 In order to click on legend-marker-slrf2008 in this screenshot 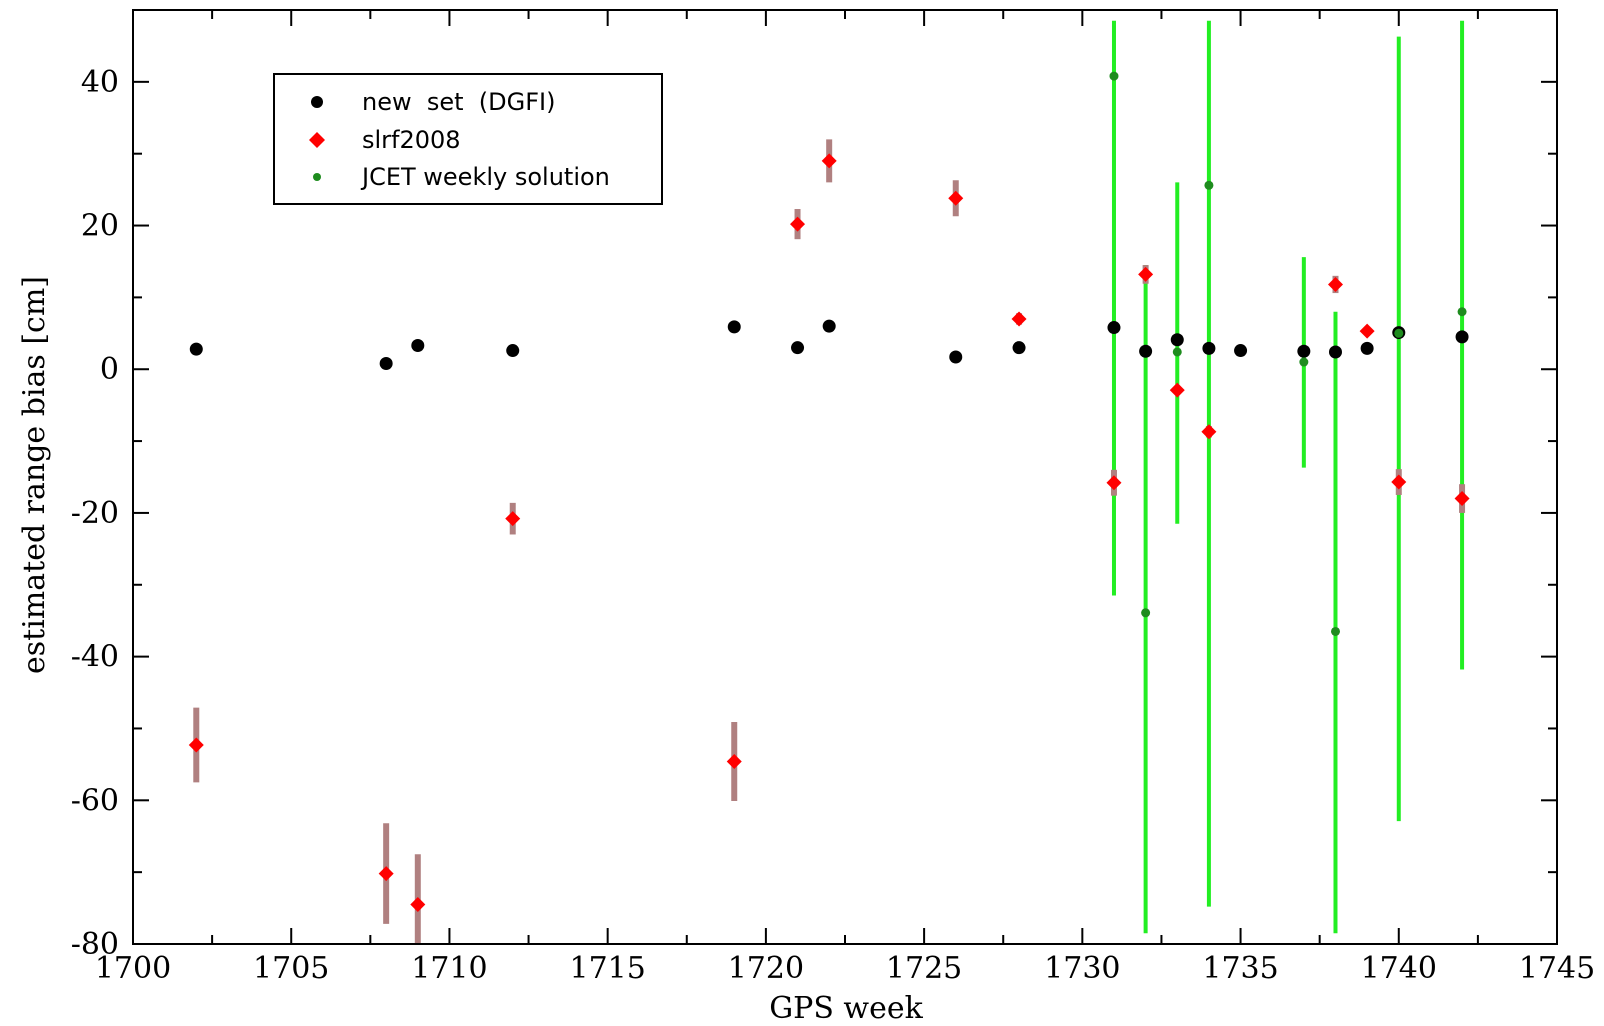, I will do `click(317, 140)`.